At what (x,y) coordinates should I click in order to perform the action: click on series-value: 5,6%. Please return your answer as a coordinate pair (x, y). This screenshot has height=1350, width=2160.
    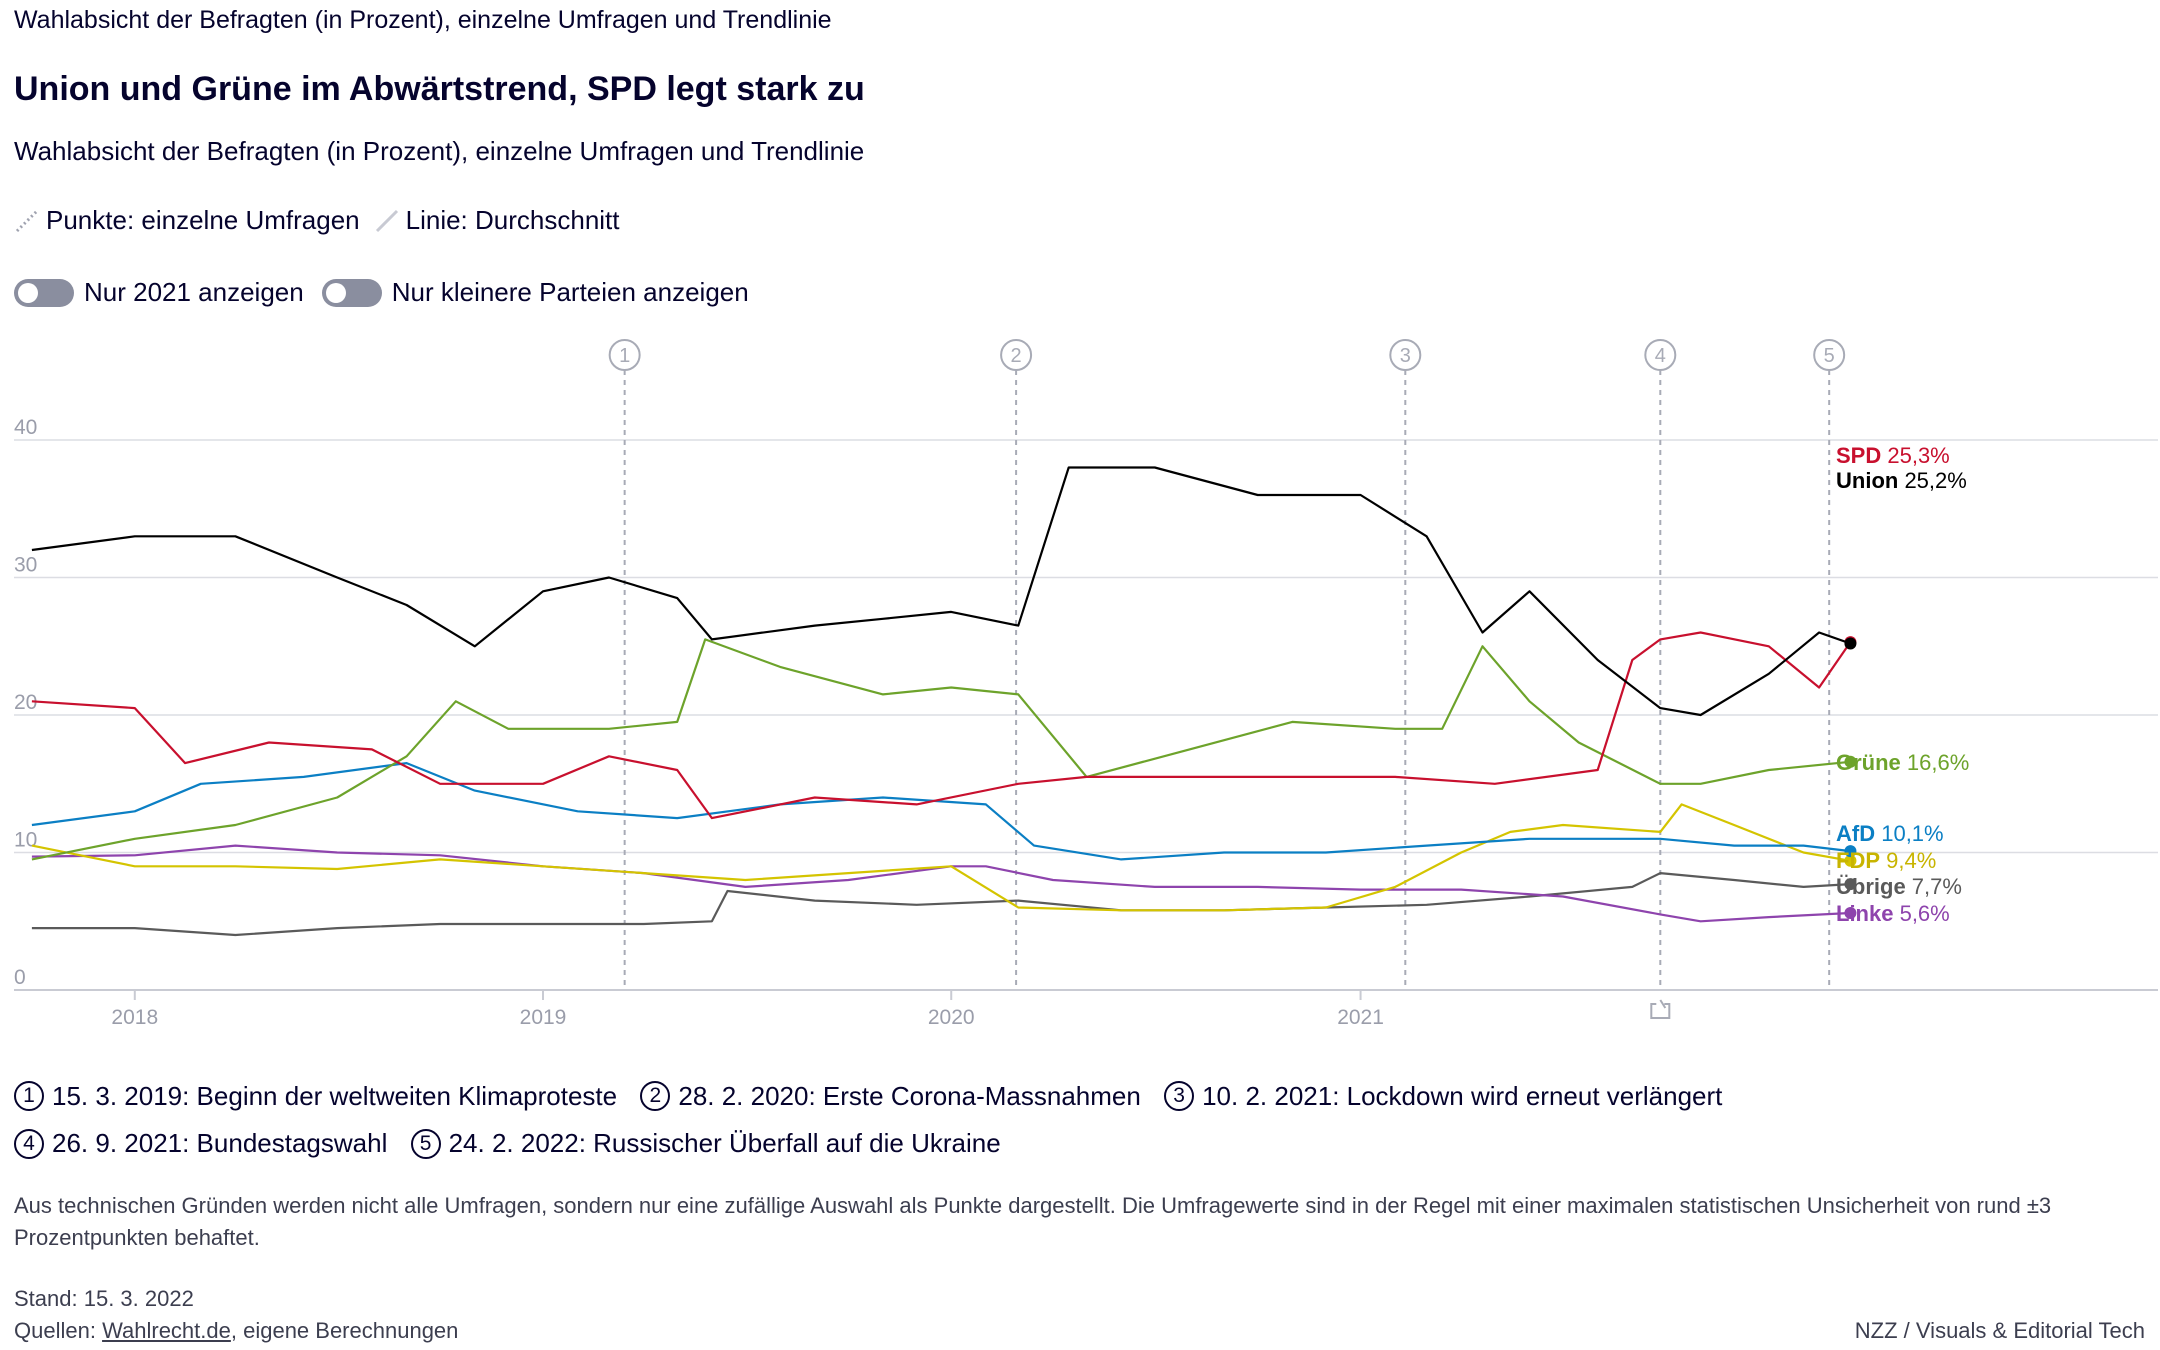
    Looking at the image, I should click on (1921, 913).